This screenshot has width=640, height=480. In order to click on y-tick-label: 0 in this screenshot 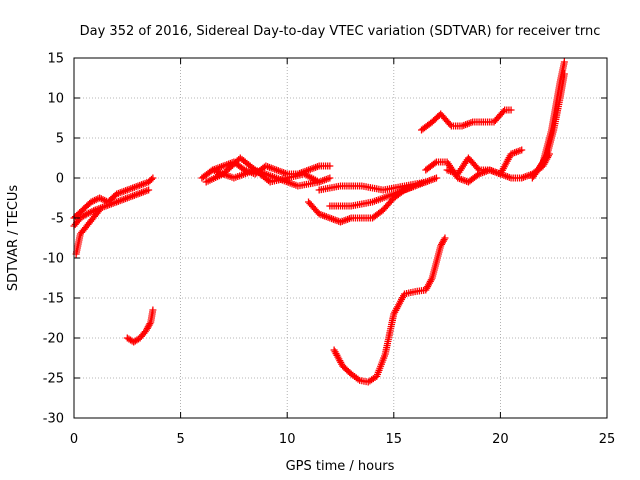, I will do `click(60, 179)`.